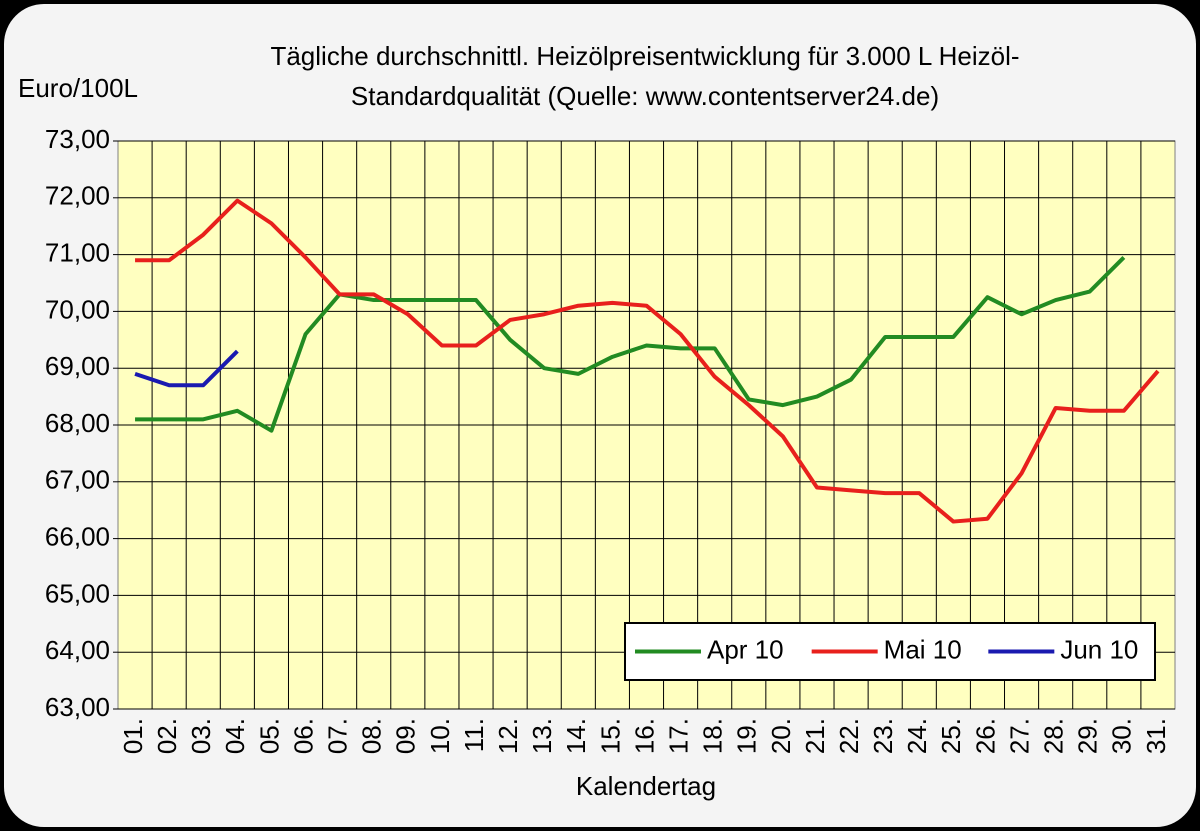  Describe the element at coordinates (77, 252) in the screenshot. I see `y-tick-label: 71,00` at that location.